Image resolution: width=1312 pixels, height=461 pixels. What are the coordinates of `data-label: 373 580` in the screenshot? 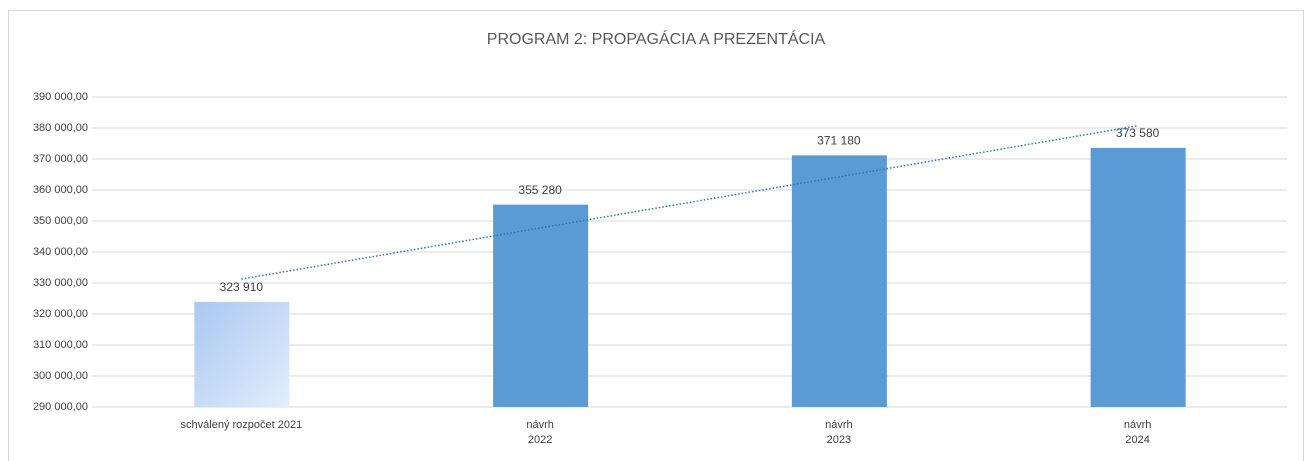 It's located at (1138, 133).